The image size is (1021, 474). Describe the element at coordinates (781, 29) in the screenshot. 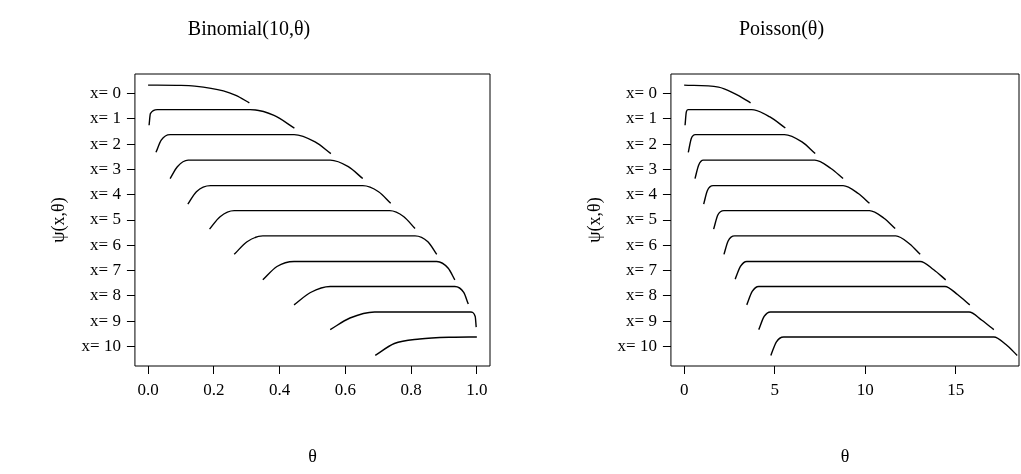

I see `chart-title: Poisson(θ)` at that location.